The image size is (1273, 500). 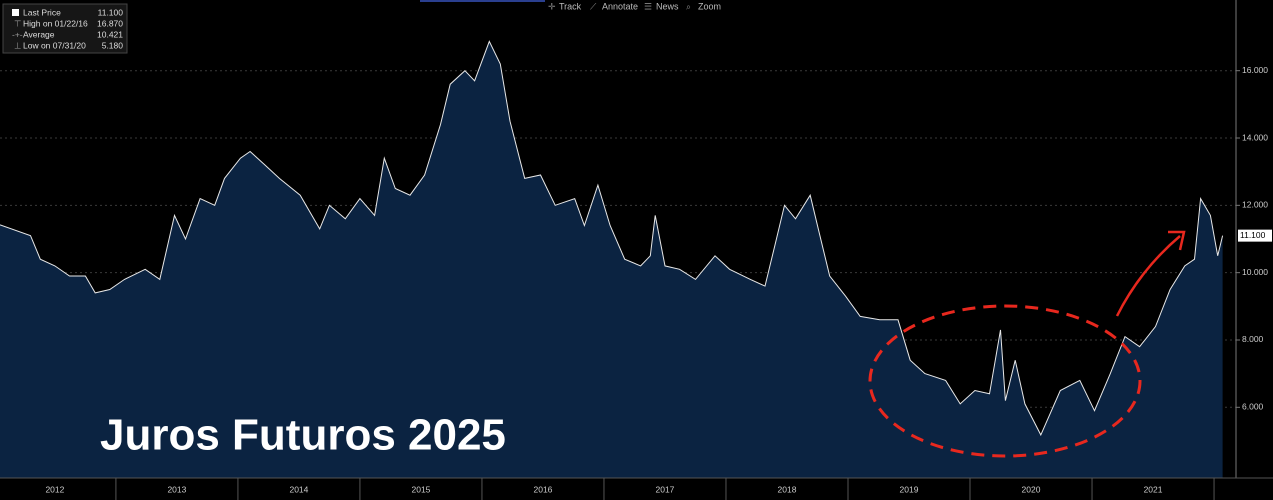 I want to click on y-tick-label: 10.000, so click(x=1255, y=272).